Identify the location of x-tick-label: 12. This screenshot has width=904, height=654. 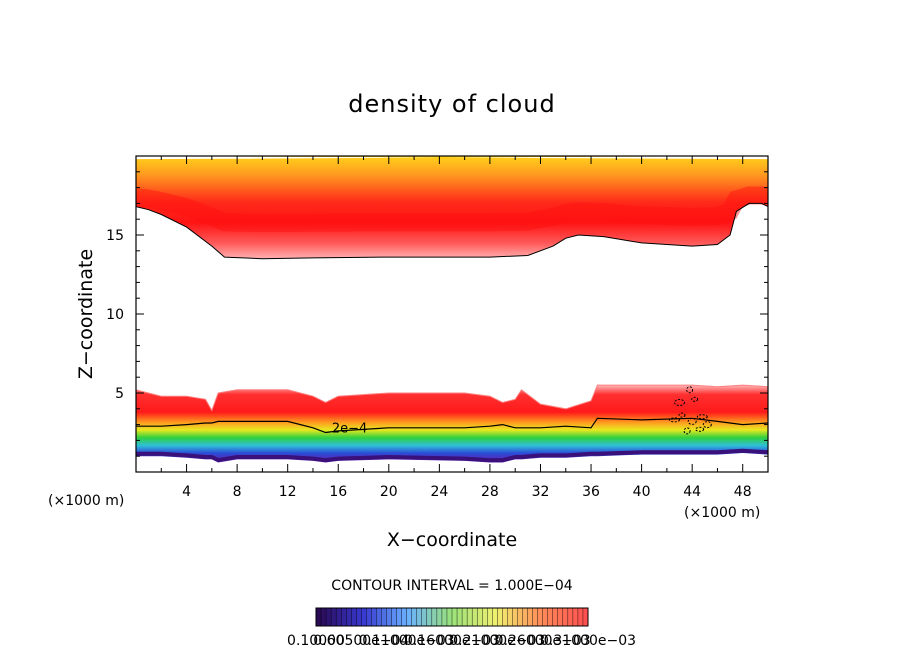
(288, 492).